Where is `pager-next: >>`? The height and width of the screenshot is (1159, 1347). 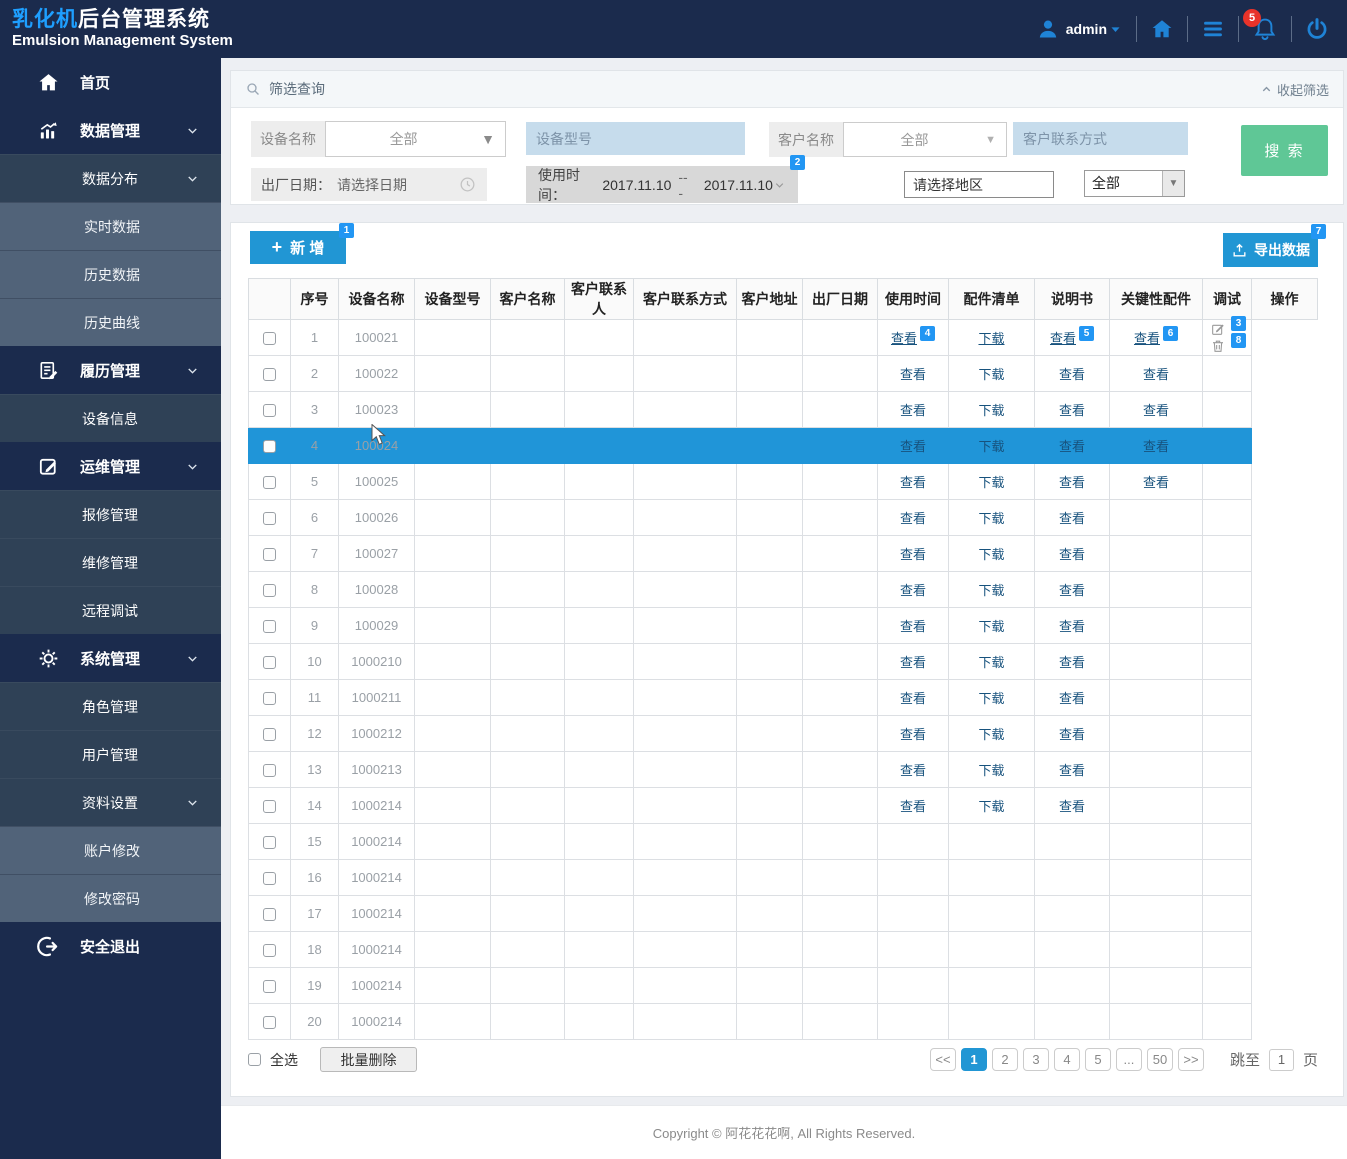
pager-next: >> is located at coordinates (1190, 1059).